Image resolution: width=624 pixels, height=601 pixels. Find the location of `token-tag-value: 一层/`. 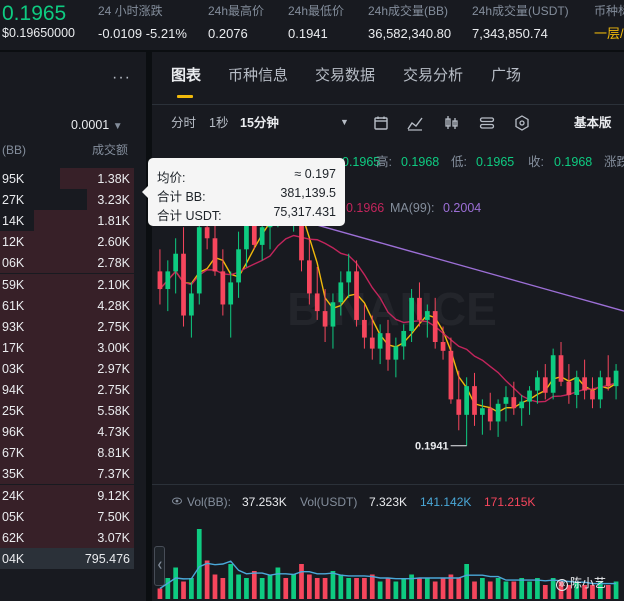

token-tag-value: 一层/ is located at coordinates (609, 33).